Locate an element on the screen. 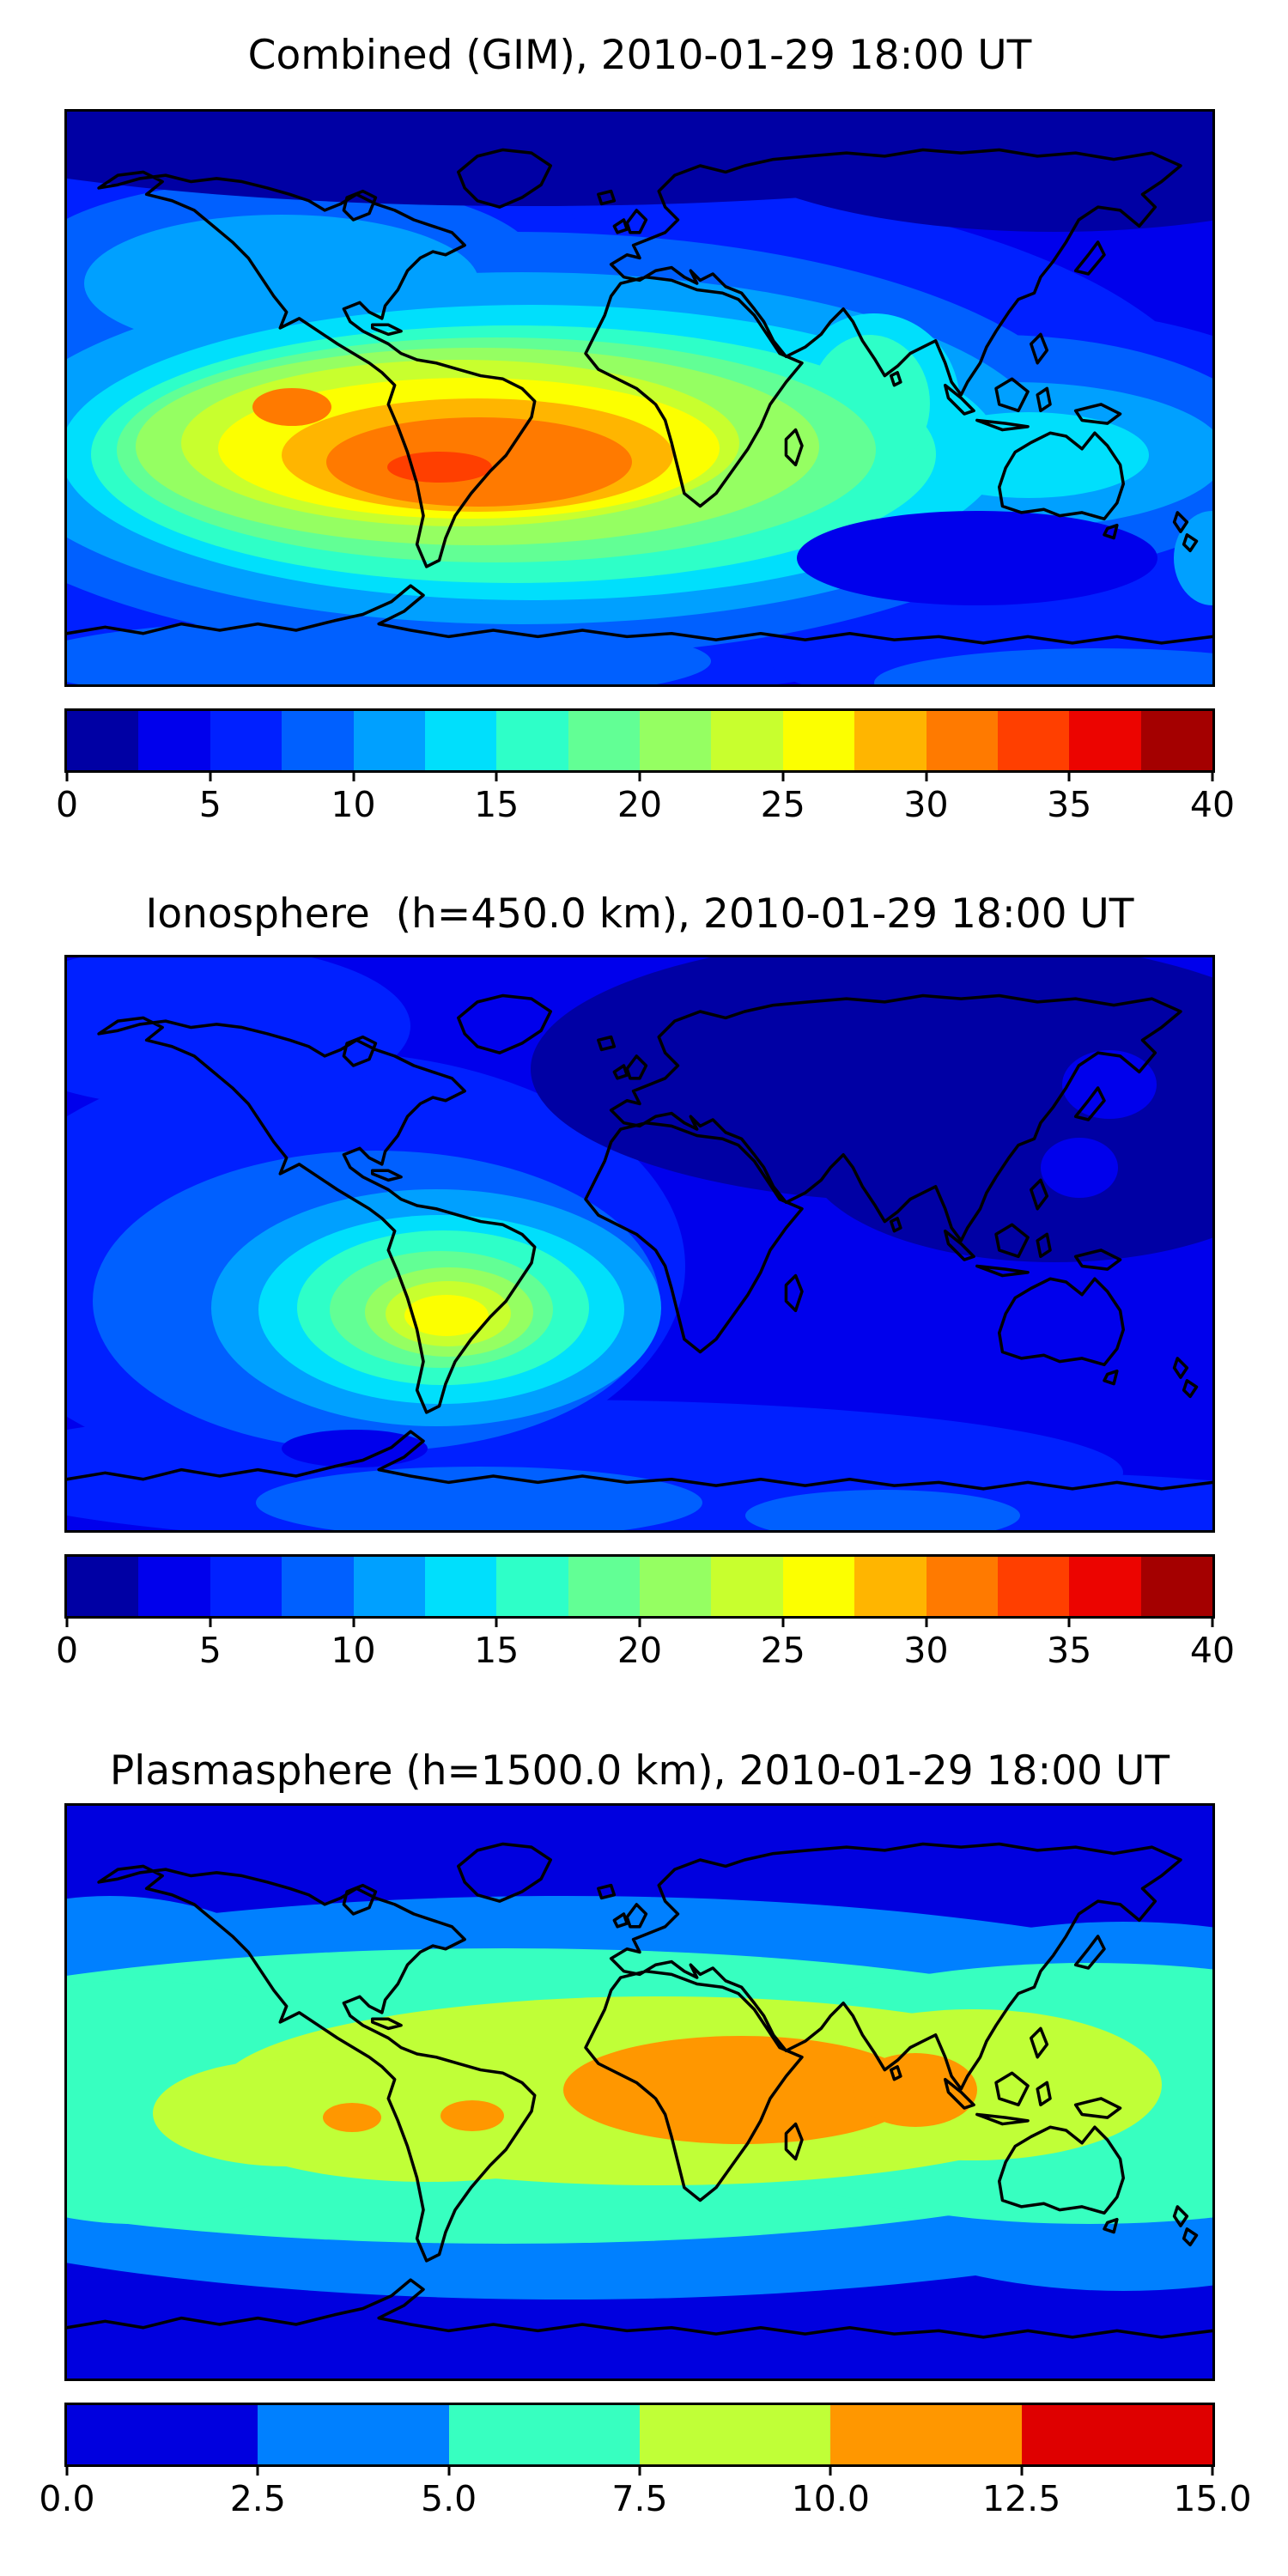 The width and height of the screenshot is (1288, 2576). panel-3-colorbar-ticks is located at coordinates (640, 2470).